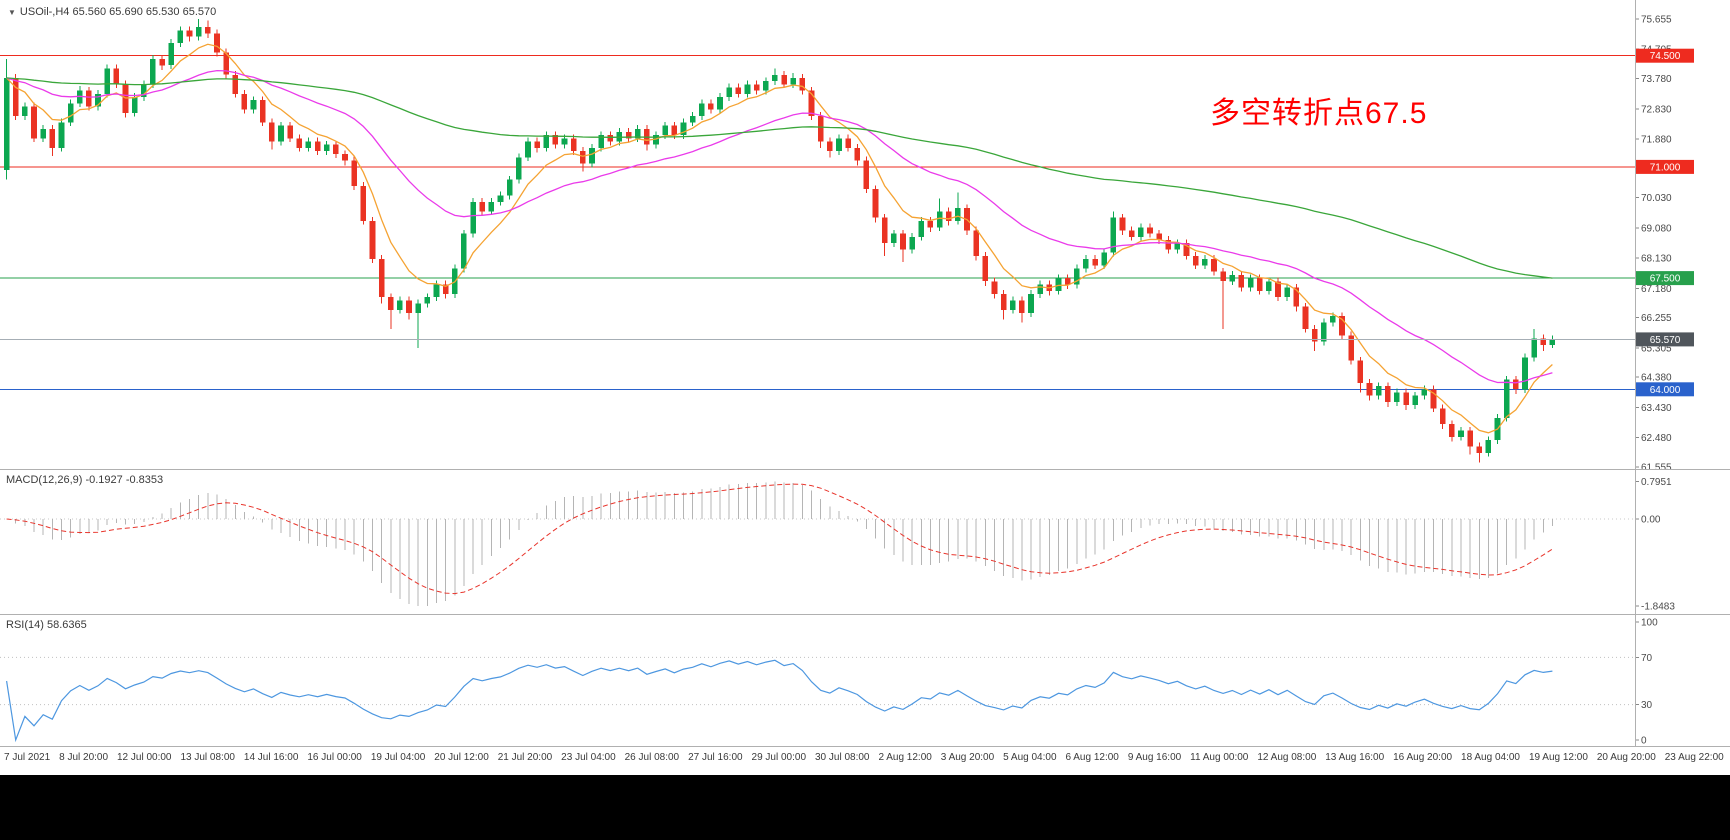 The image size is (1730, 840). Describe the element at coordinates (1644, 741) in the screenshot. I see `rsi-axis-label: 0` at that location.